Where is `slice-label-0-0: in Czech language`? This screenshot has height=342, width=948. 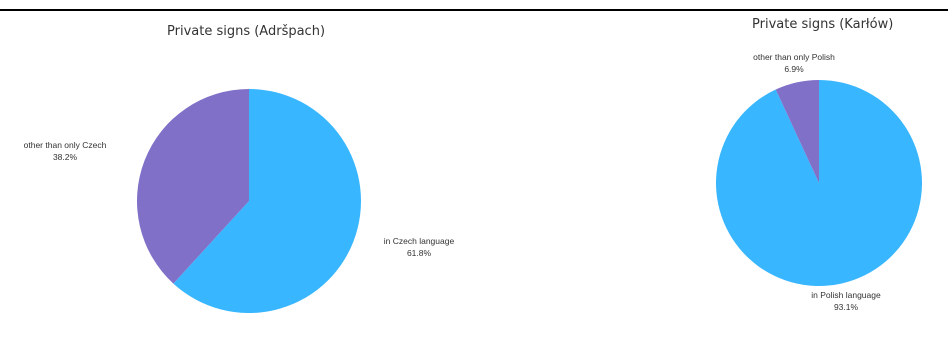 slice-label-0-0: in Czech language is located at coordinates (419, 241).